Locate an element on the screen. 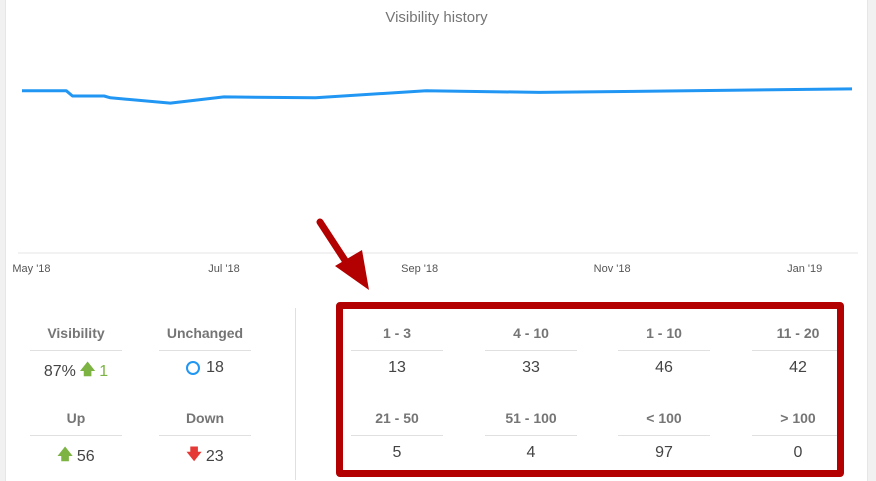 Image resolution: width=876 pixels, height=481 pixels. range-cell: 1 - 3 13 is located at coordinates (397, 351).